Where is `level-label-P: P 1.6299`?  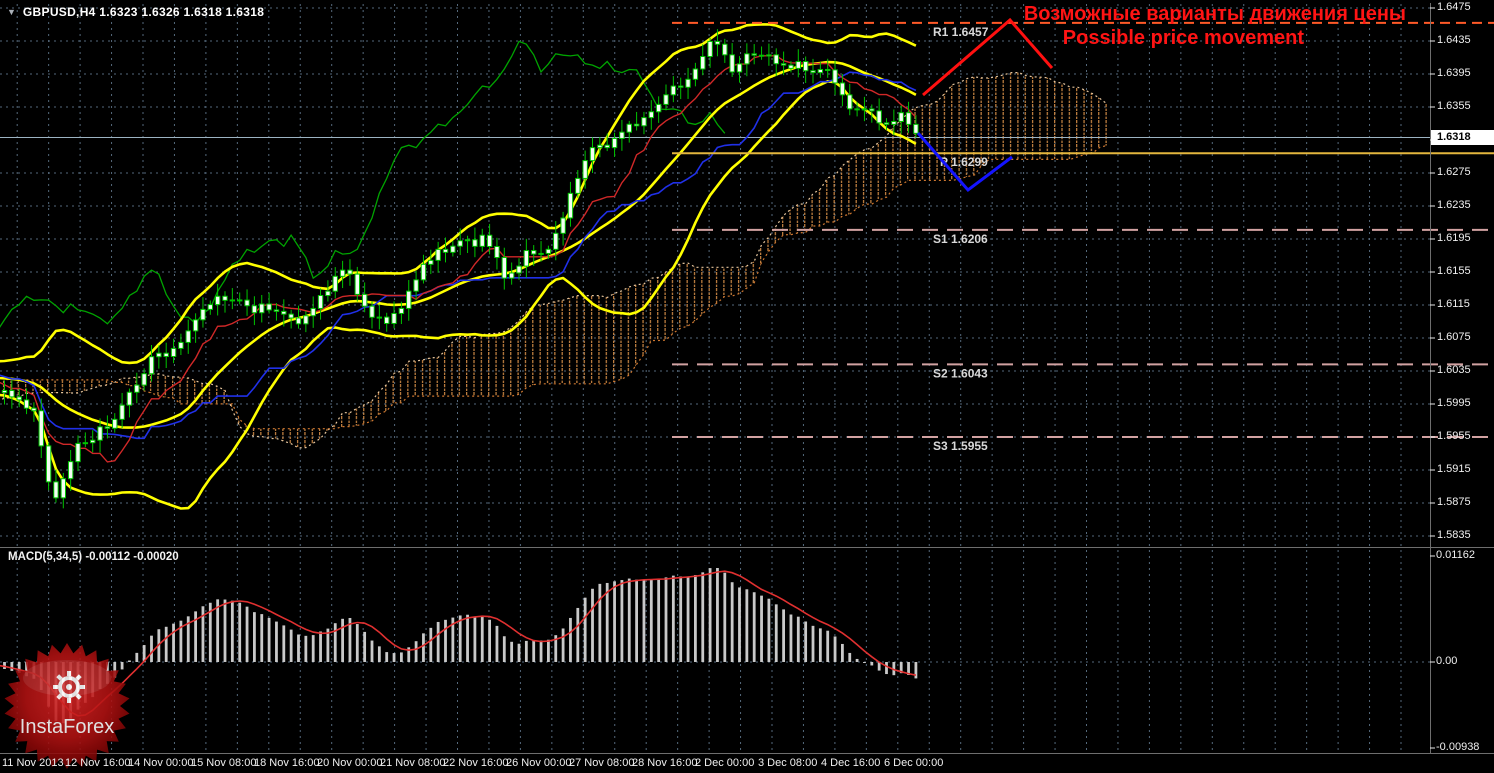 level-label-P: P 1.6299 is located at coordinates (964, 162).